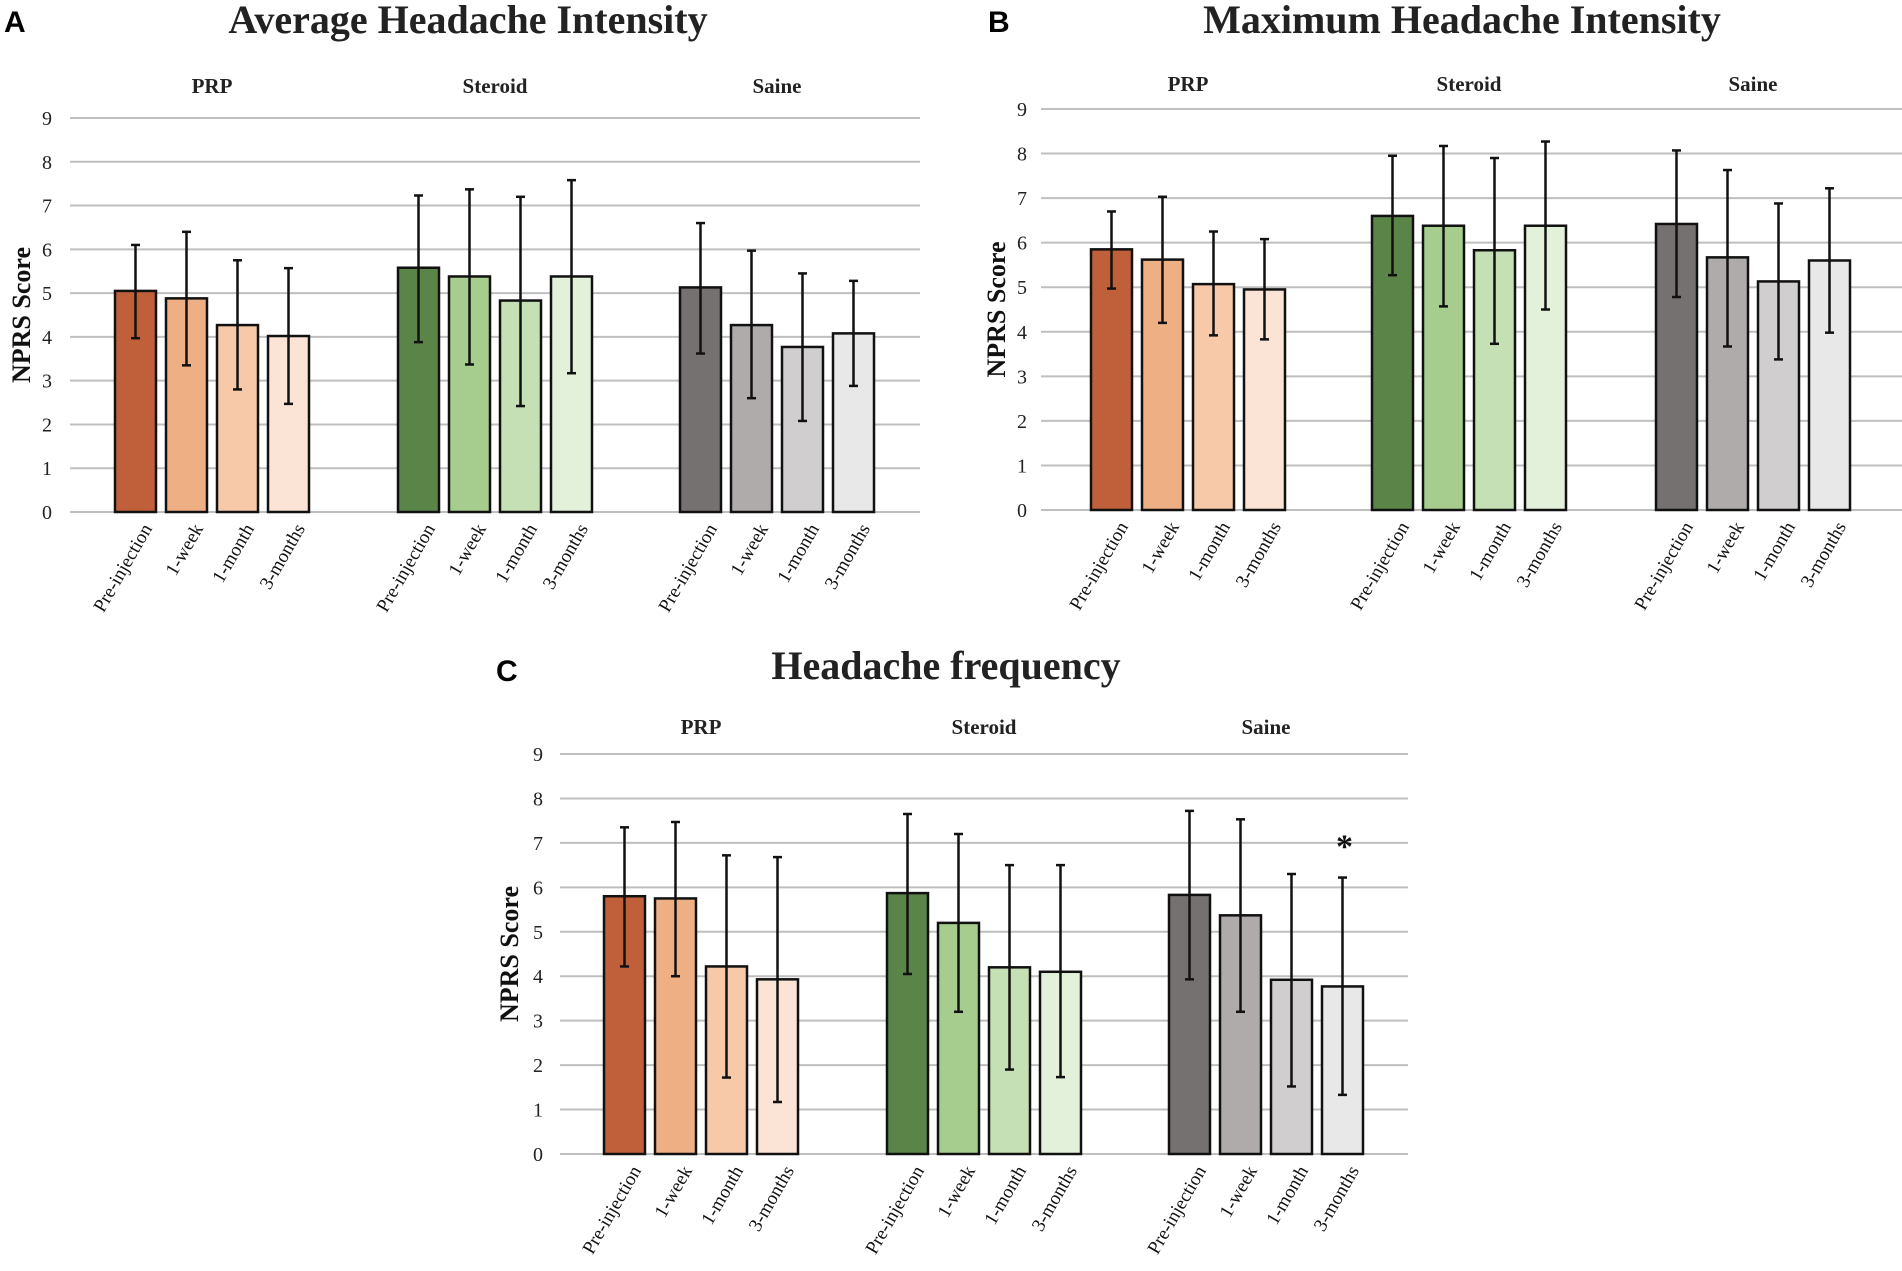 This screenshot has height=1271, width=1902. I want to click on panel-a-title: Average Headache Intensity, so click(467, 21).